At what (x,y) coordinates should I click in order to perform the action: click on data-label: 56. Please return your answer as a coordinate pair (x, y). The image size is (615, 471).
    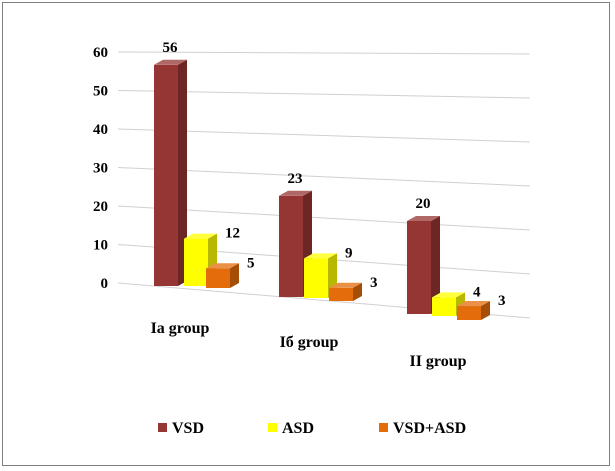
    Looking at the image, I should click on (171, 48).